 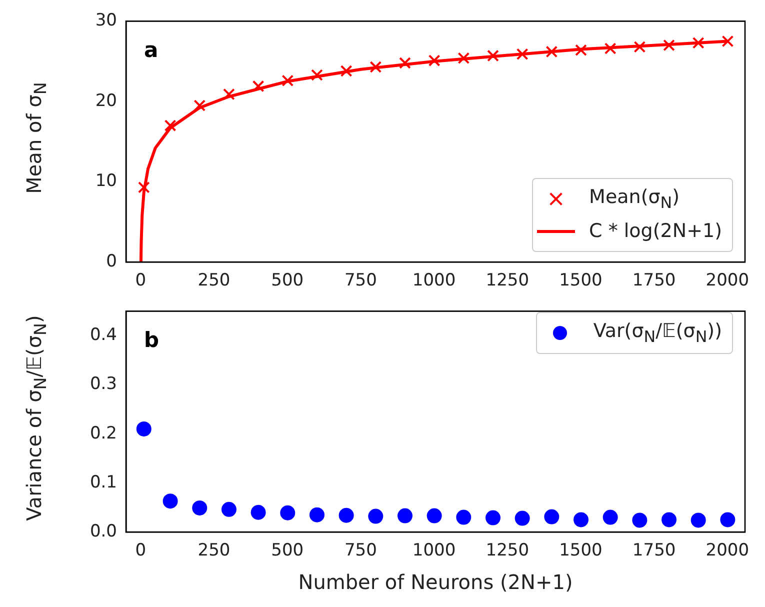 What do you see at coordinates (151, 50) in the screenshot?
I see `text: a` at bounding box center [151, 50].